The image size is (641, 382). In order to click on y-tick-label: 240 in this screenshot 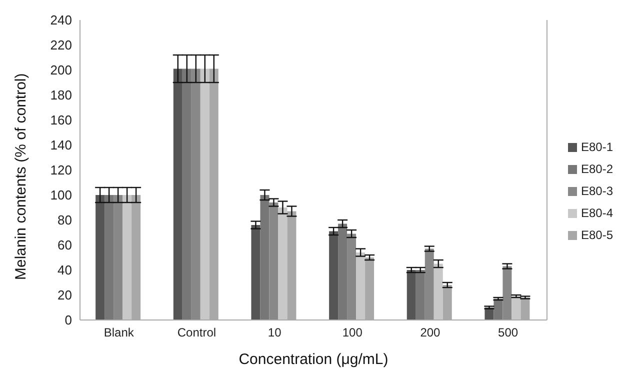, I will do `click(61, 20)`.